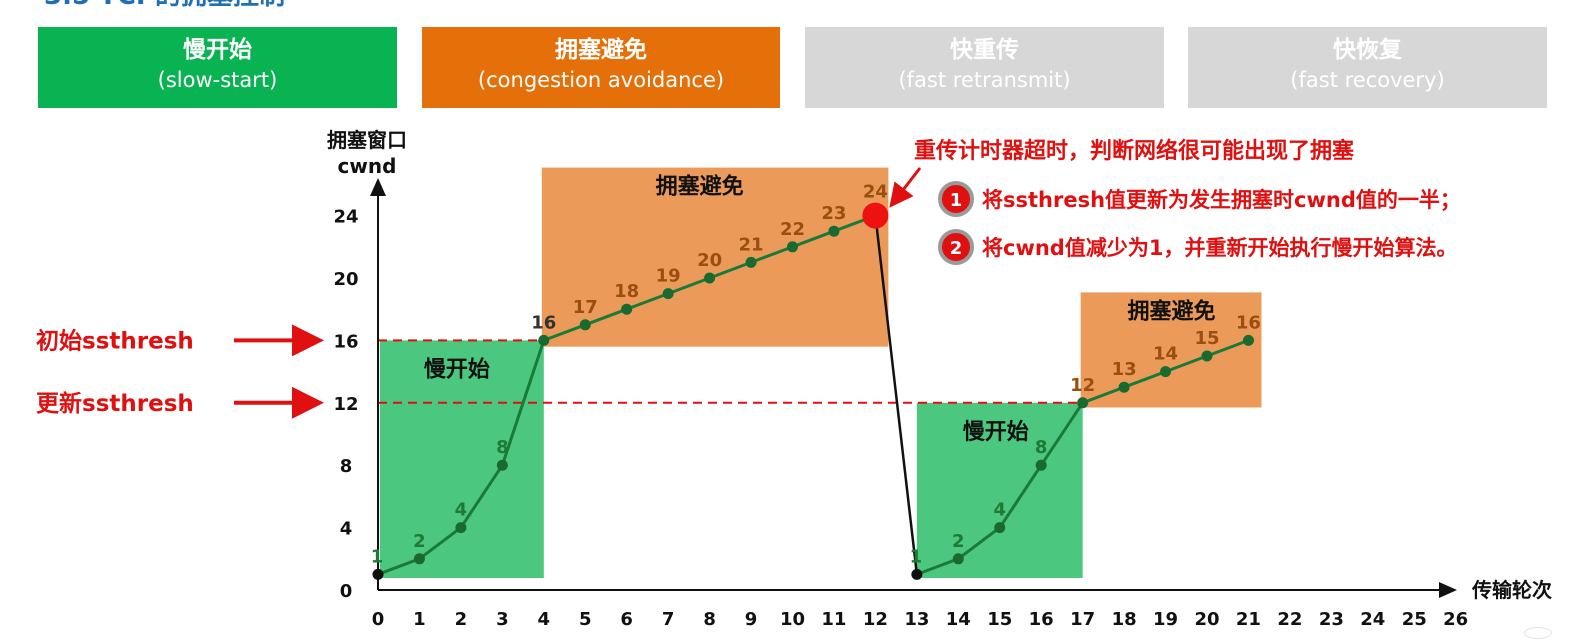  What do you see at coordinates (1124, 619) in the screenshot?
I see `x-tick-label: 18` at bounding box center [1124, 619].